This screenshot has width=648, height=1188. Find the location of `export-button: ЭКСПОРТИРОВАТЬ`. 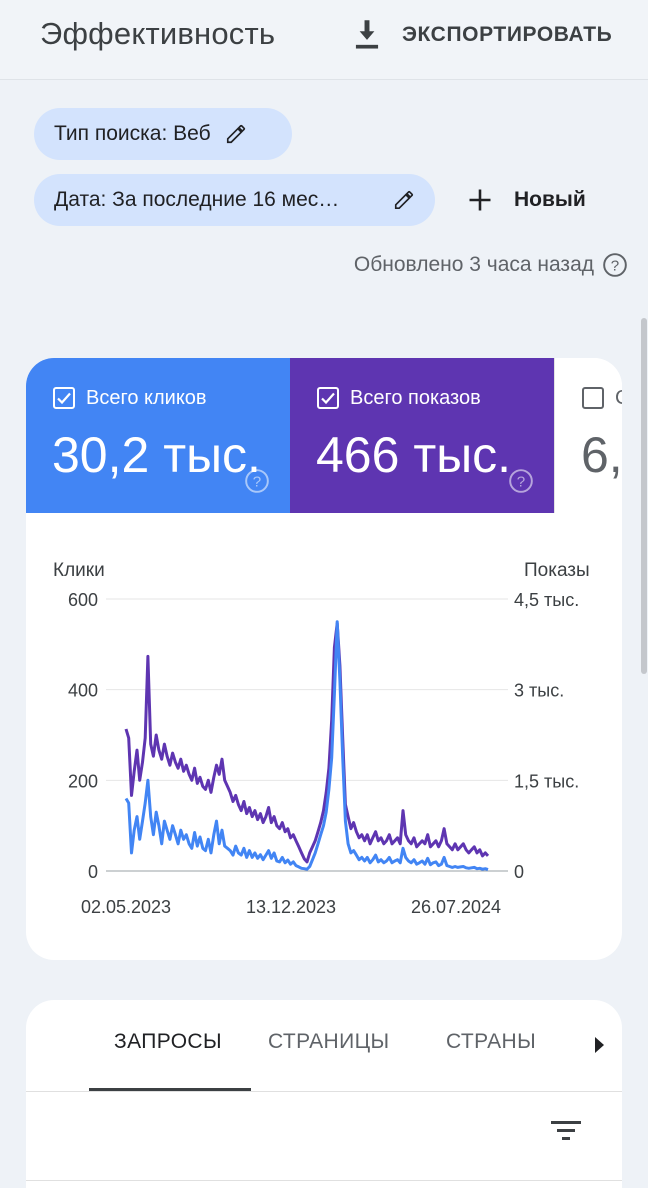

export-button: ЭКСПОРТИРОВАТЬ is located at coordinates (482, 35).